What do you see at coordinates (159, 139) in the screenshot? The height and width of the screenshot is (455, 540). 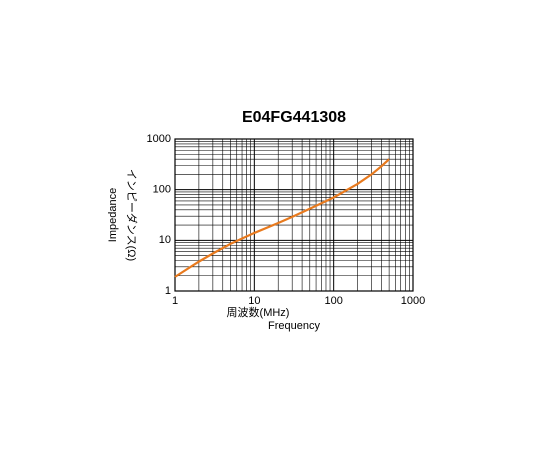 I see `y-tick-label: 1000` at bounding box center [159, 139].